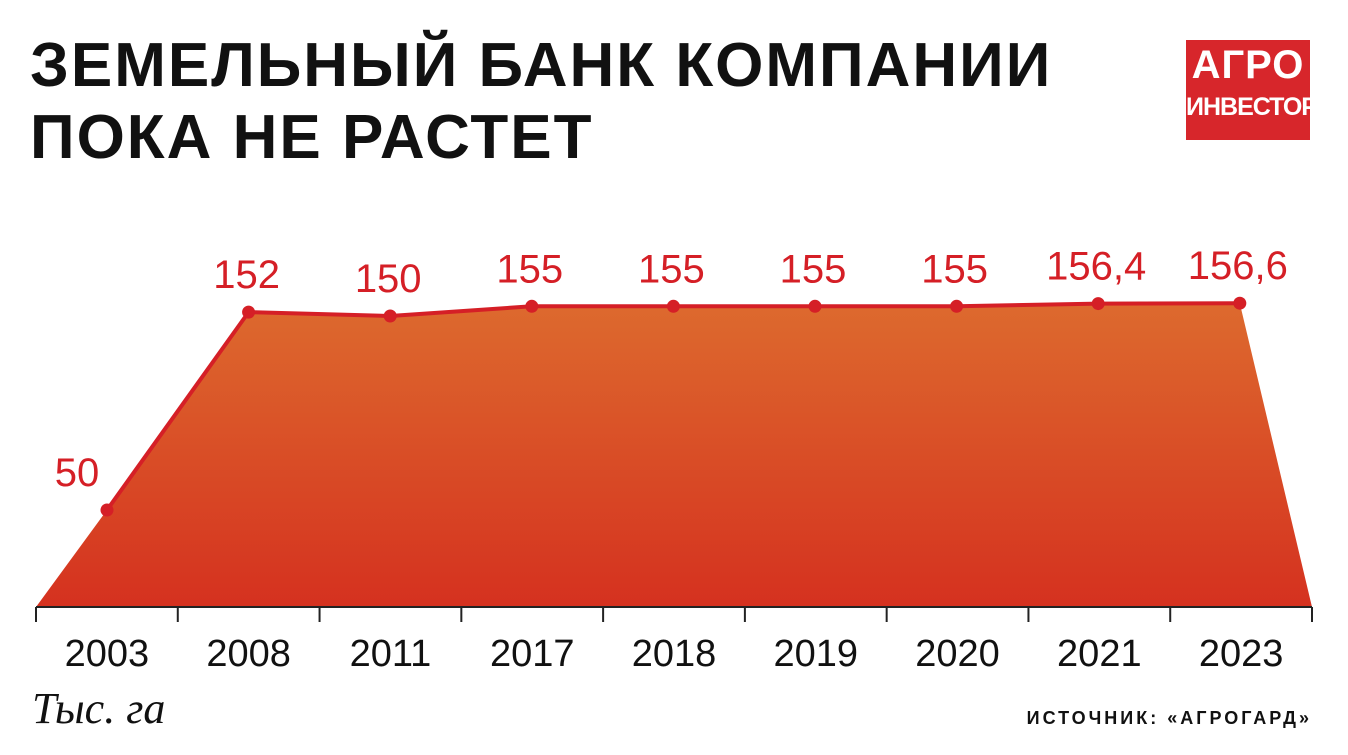  I want to click on x-tick-label: 2021, so click(1099, 654).